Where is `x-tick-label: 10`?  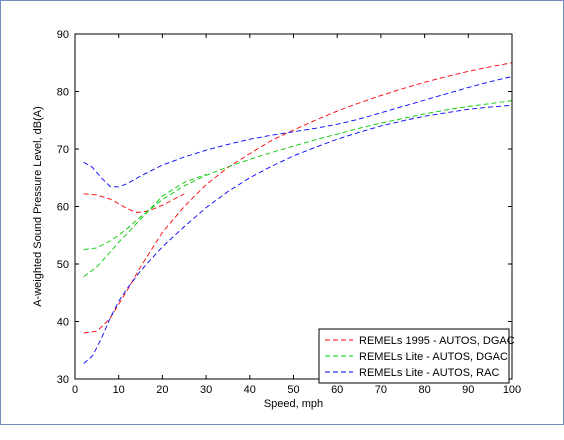 x-tick-label: 10 is located at coordinates (119, 390).